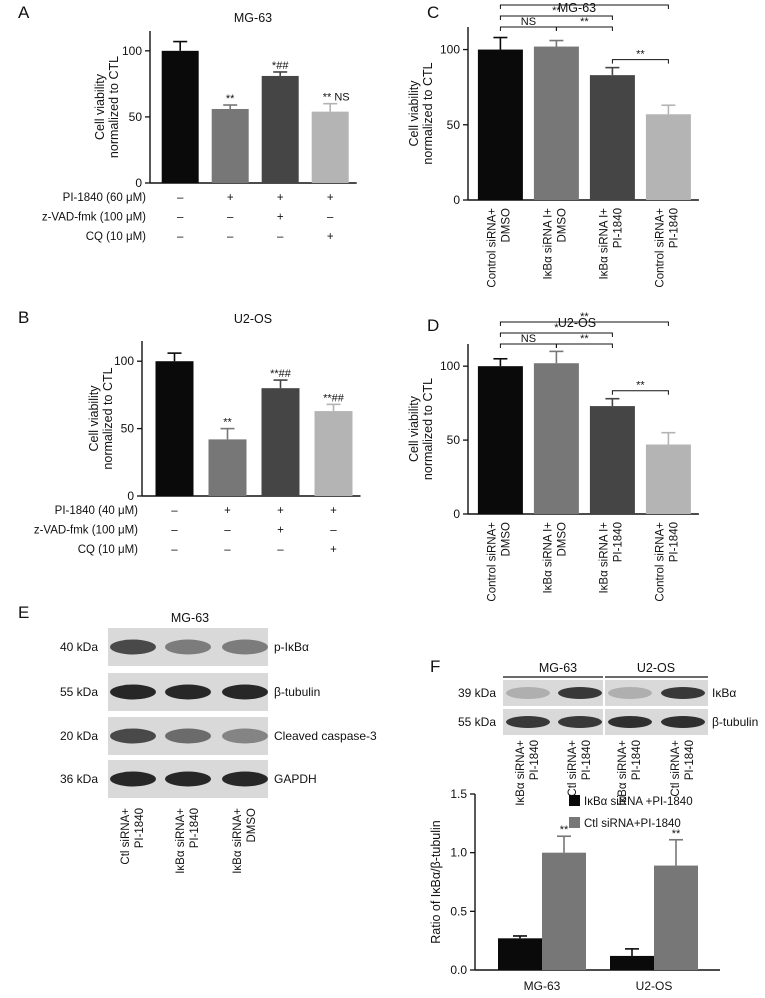 This screenshot has width=765, height=998. Describe the element at coordinates (94, 218) in the screenshot. I see `condition-label: z-VAD-fmk (100 μM)` at that location.